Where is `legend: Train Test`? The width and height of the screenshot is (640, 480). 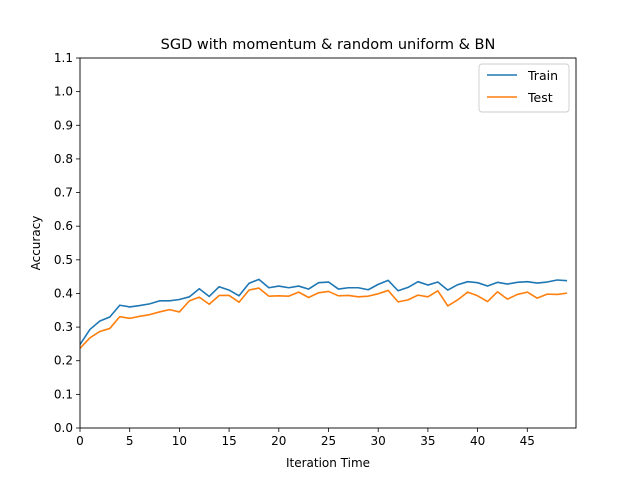
legend: Train Test is located at coordinates (524, 88).